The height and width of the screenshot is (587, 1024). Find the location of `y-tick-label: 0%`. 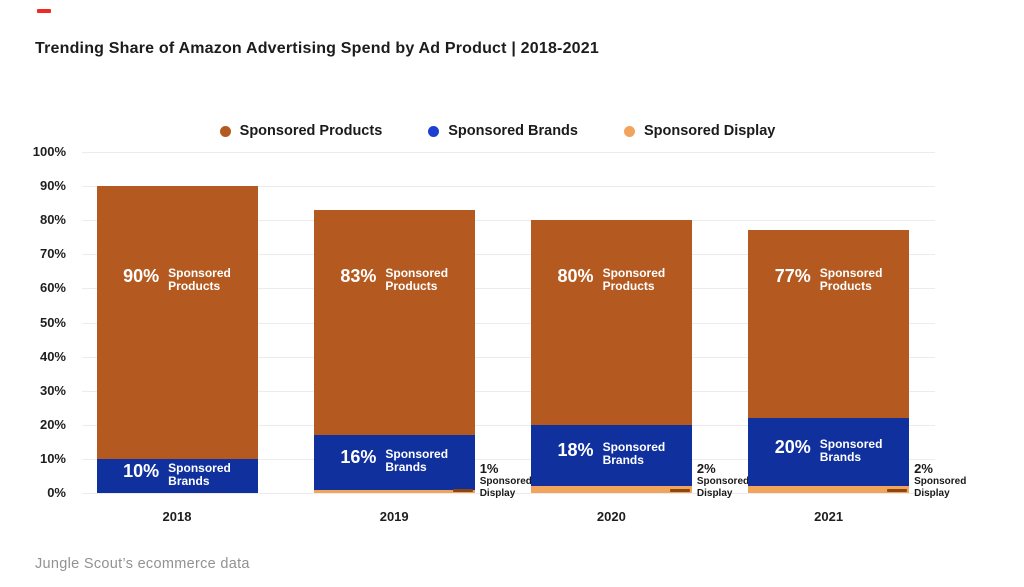

y-tick-label: 0% is located at coordinates (56, 492).